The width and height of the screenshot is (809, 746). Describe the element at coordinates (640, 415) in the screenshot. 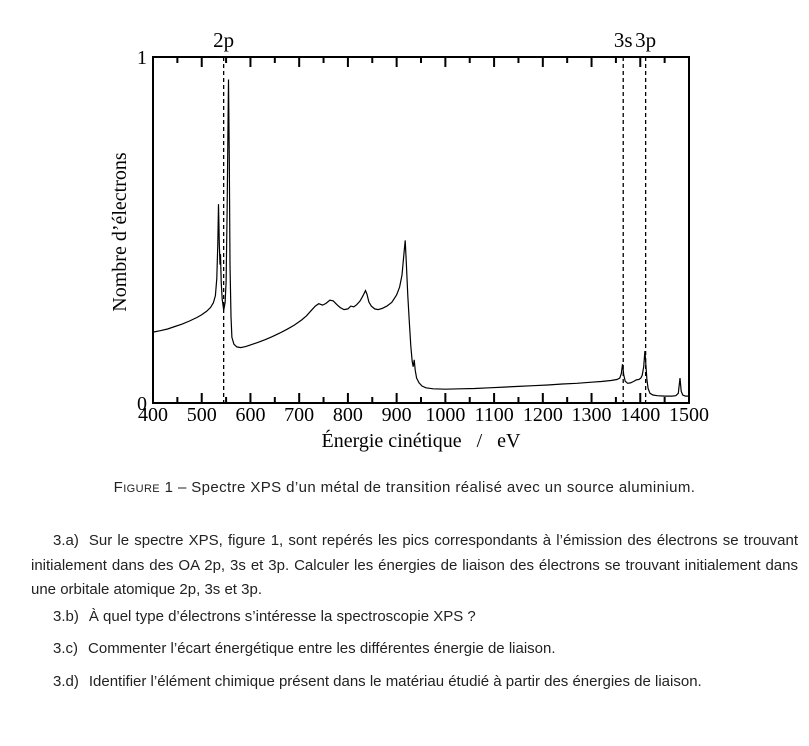

I see `x-tick-label: 1400` at that location.